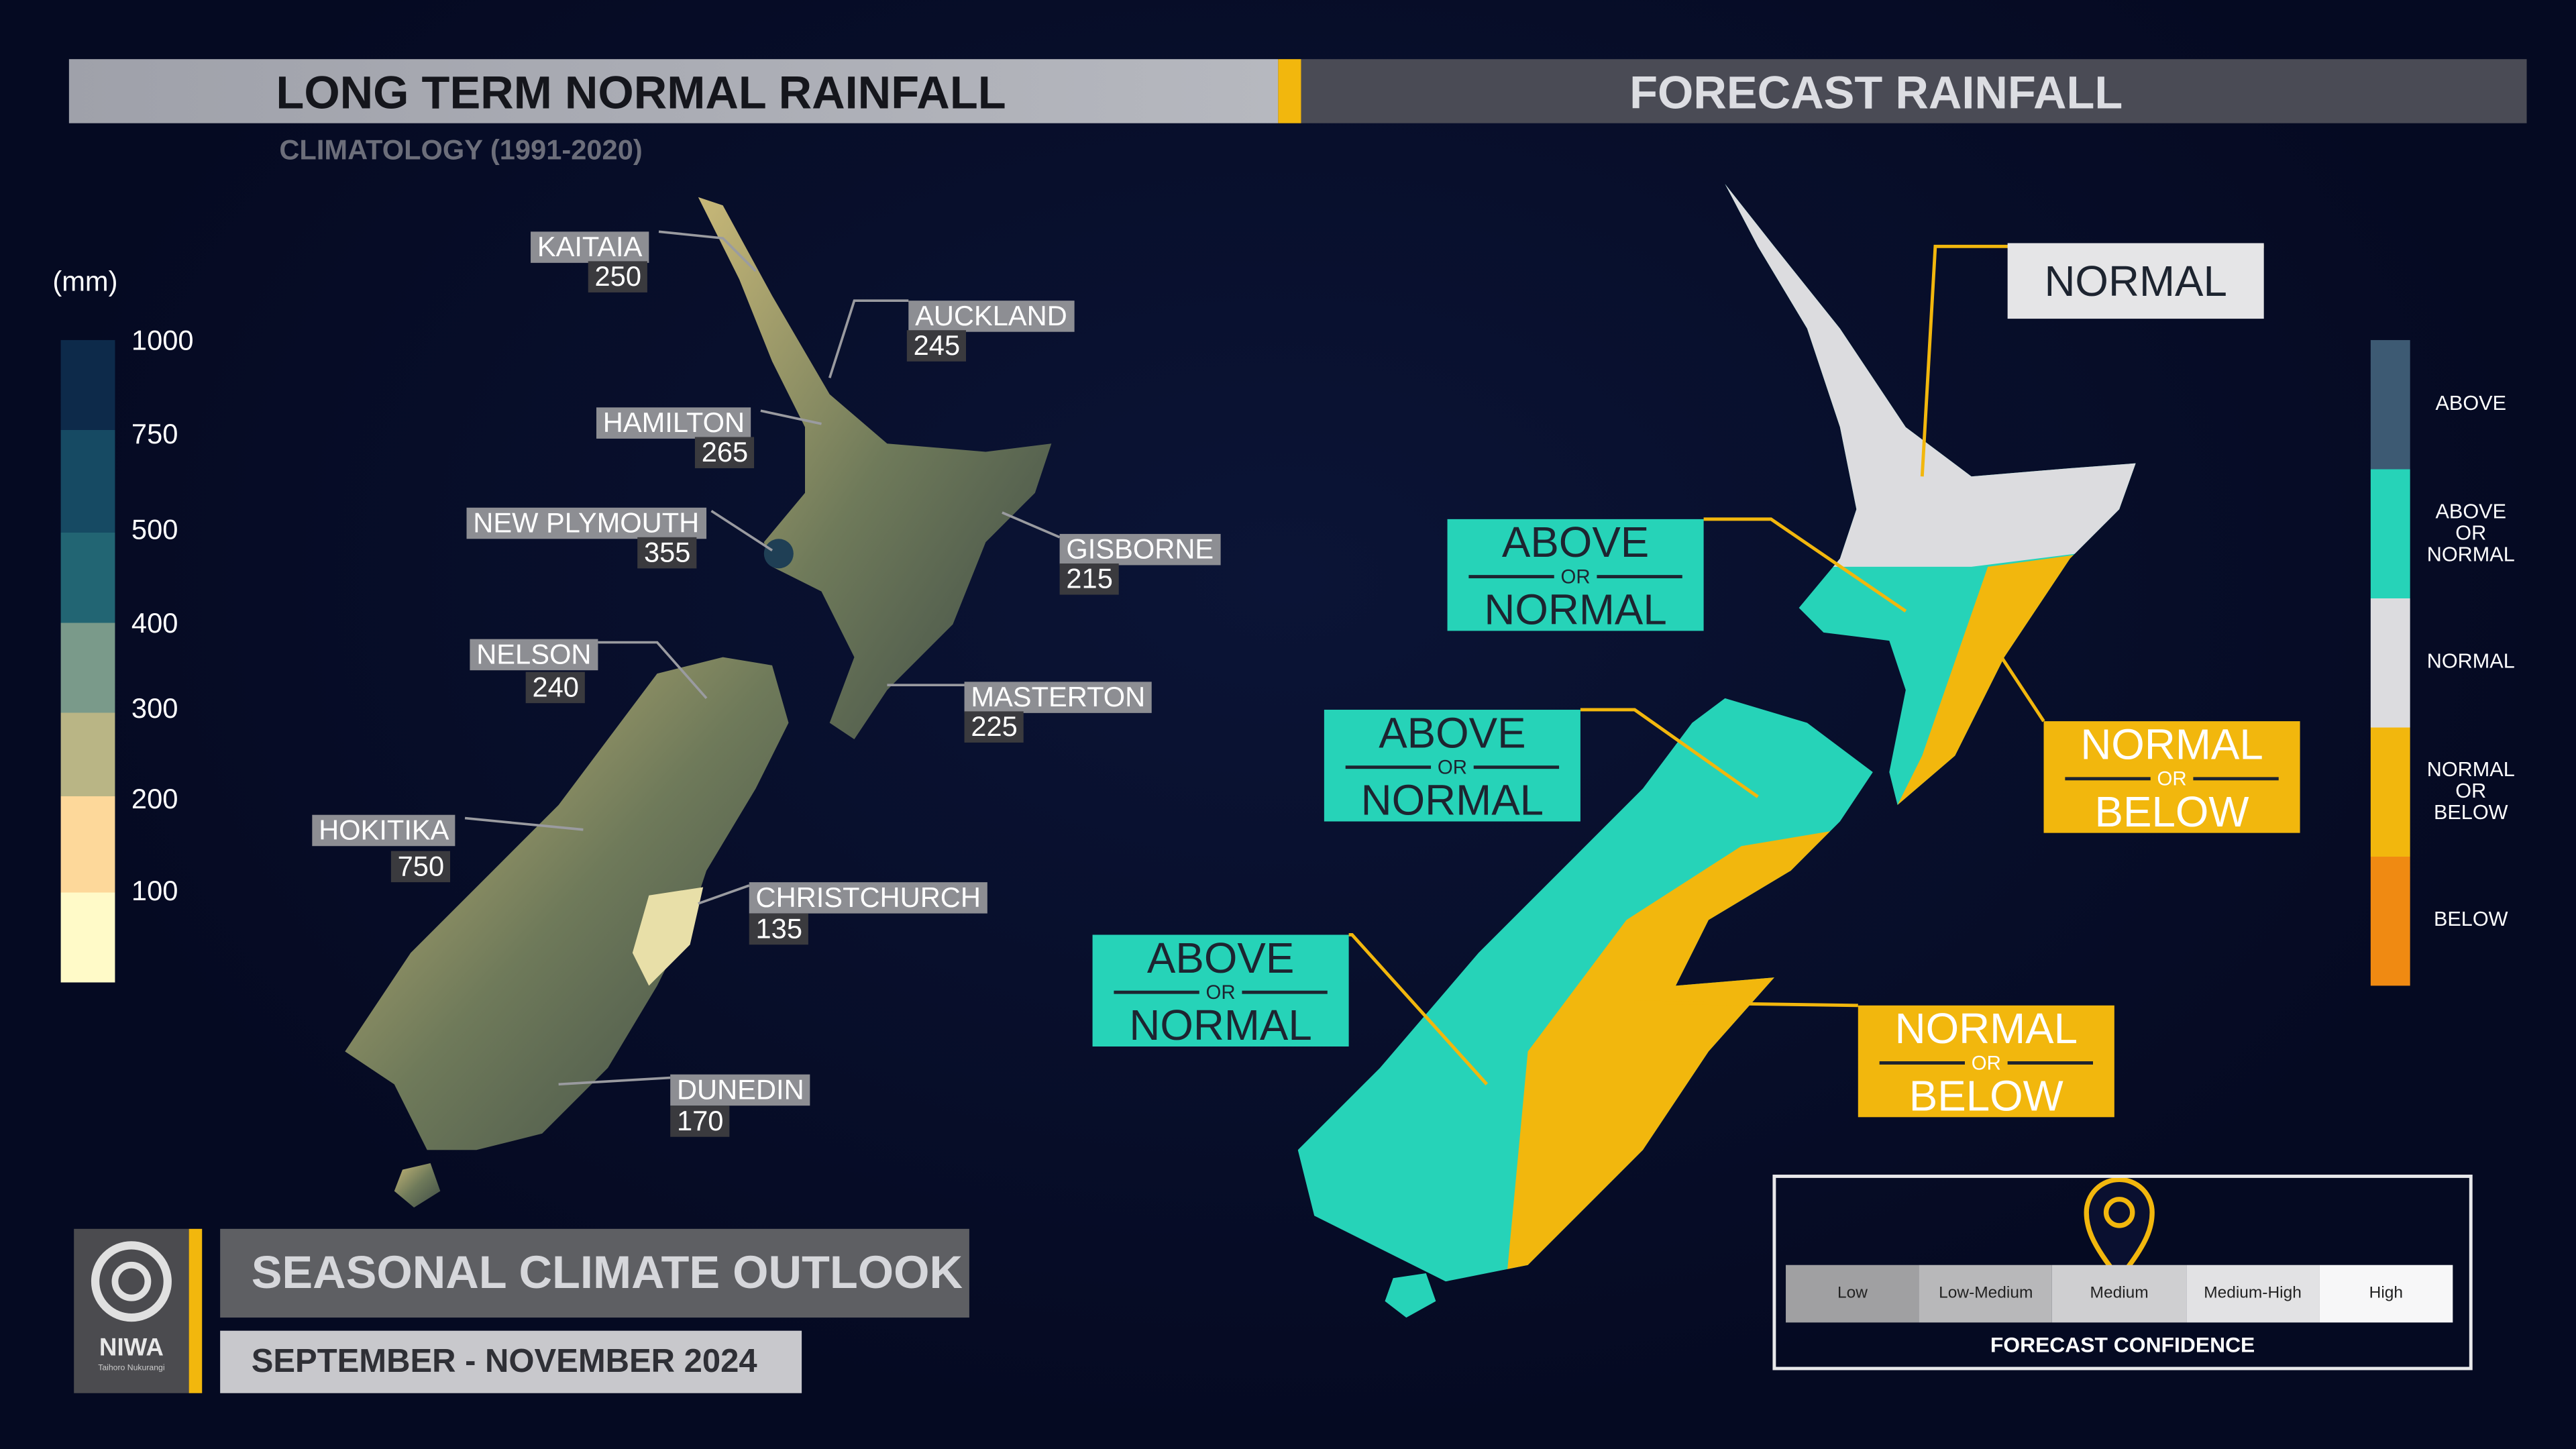 The height and width of the screenshot is (1449, 2576). What do you see at coordinates (196, 1310) in the screenshot?
I see `logo-strip` at bounding box center [196, 1310].